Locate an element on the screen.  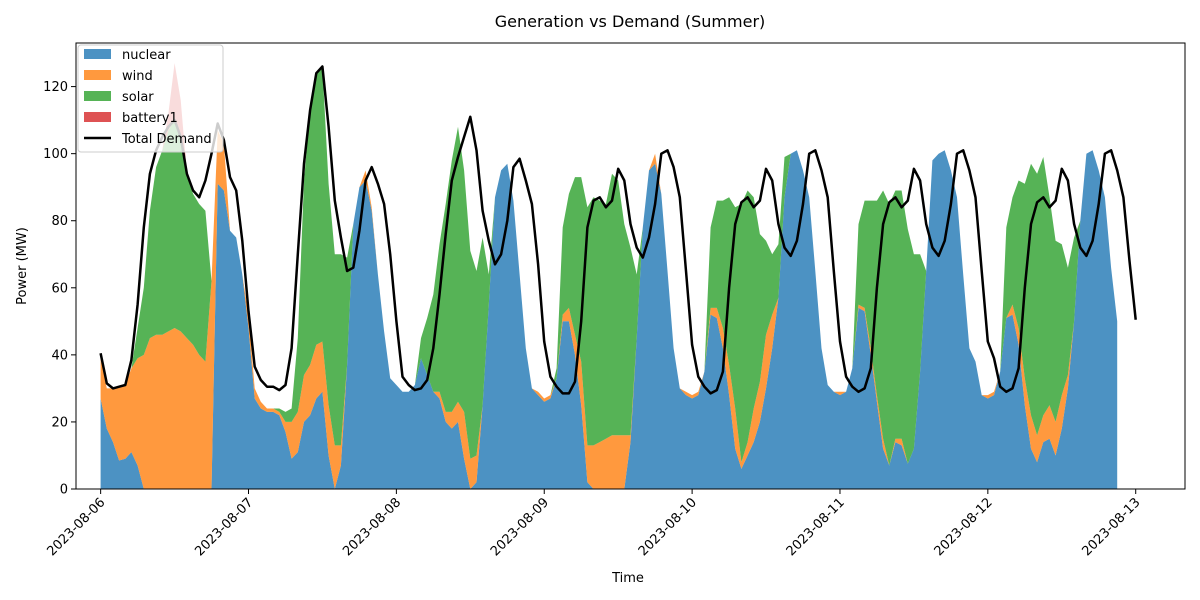
legend-box is located at coordinates (150, 98).